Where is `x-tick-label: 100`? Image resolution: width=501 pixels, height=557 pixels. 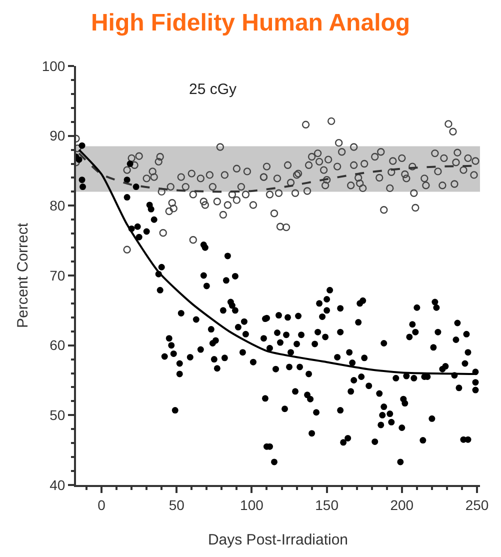
x-tick-label: 100 is located at coordinates (252, 504).